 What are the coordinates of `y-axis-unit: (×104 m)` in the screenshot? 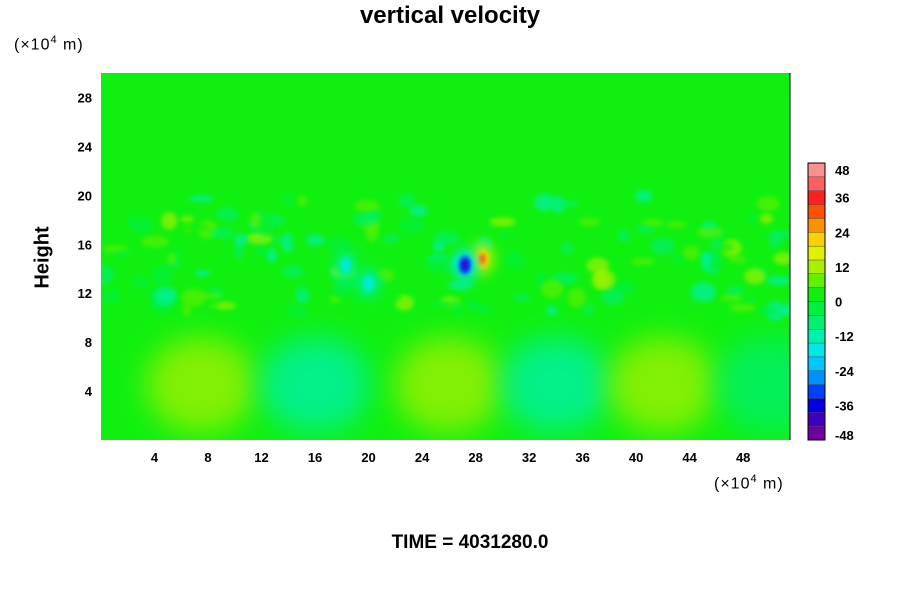 It's located at (49, 44).